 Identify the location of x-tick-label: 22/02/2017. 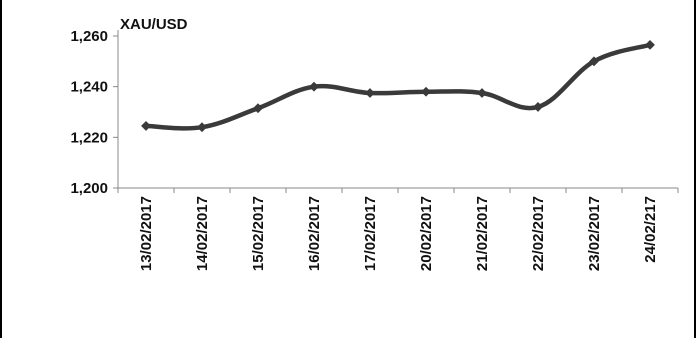
(538, 233).